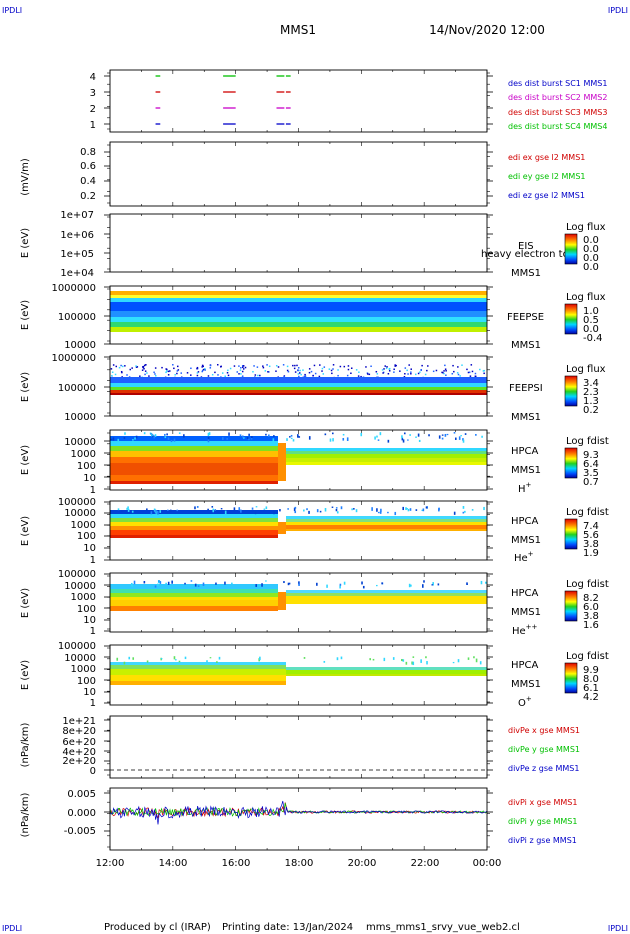  What do you see at coordinates (79, 761) in the screenshot?
I see `y-tick-label: 2e+20` at bounding box center [79, 761].